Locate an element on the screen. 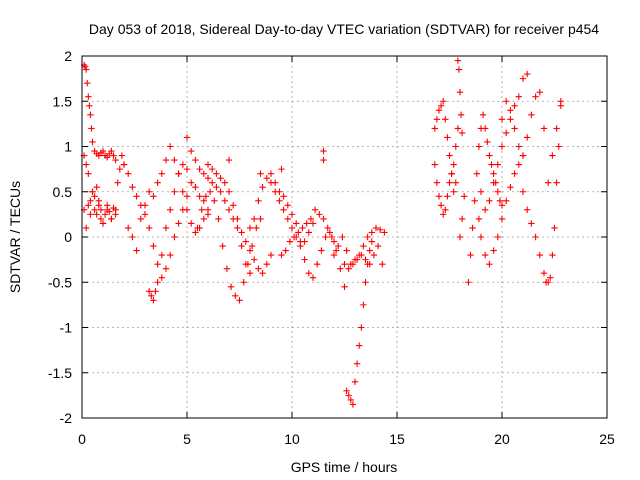 The image size is (640, 480). series-late-a is located at coordinates (449, 169).